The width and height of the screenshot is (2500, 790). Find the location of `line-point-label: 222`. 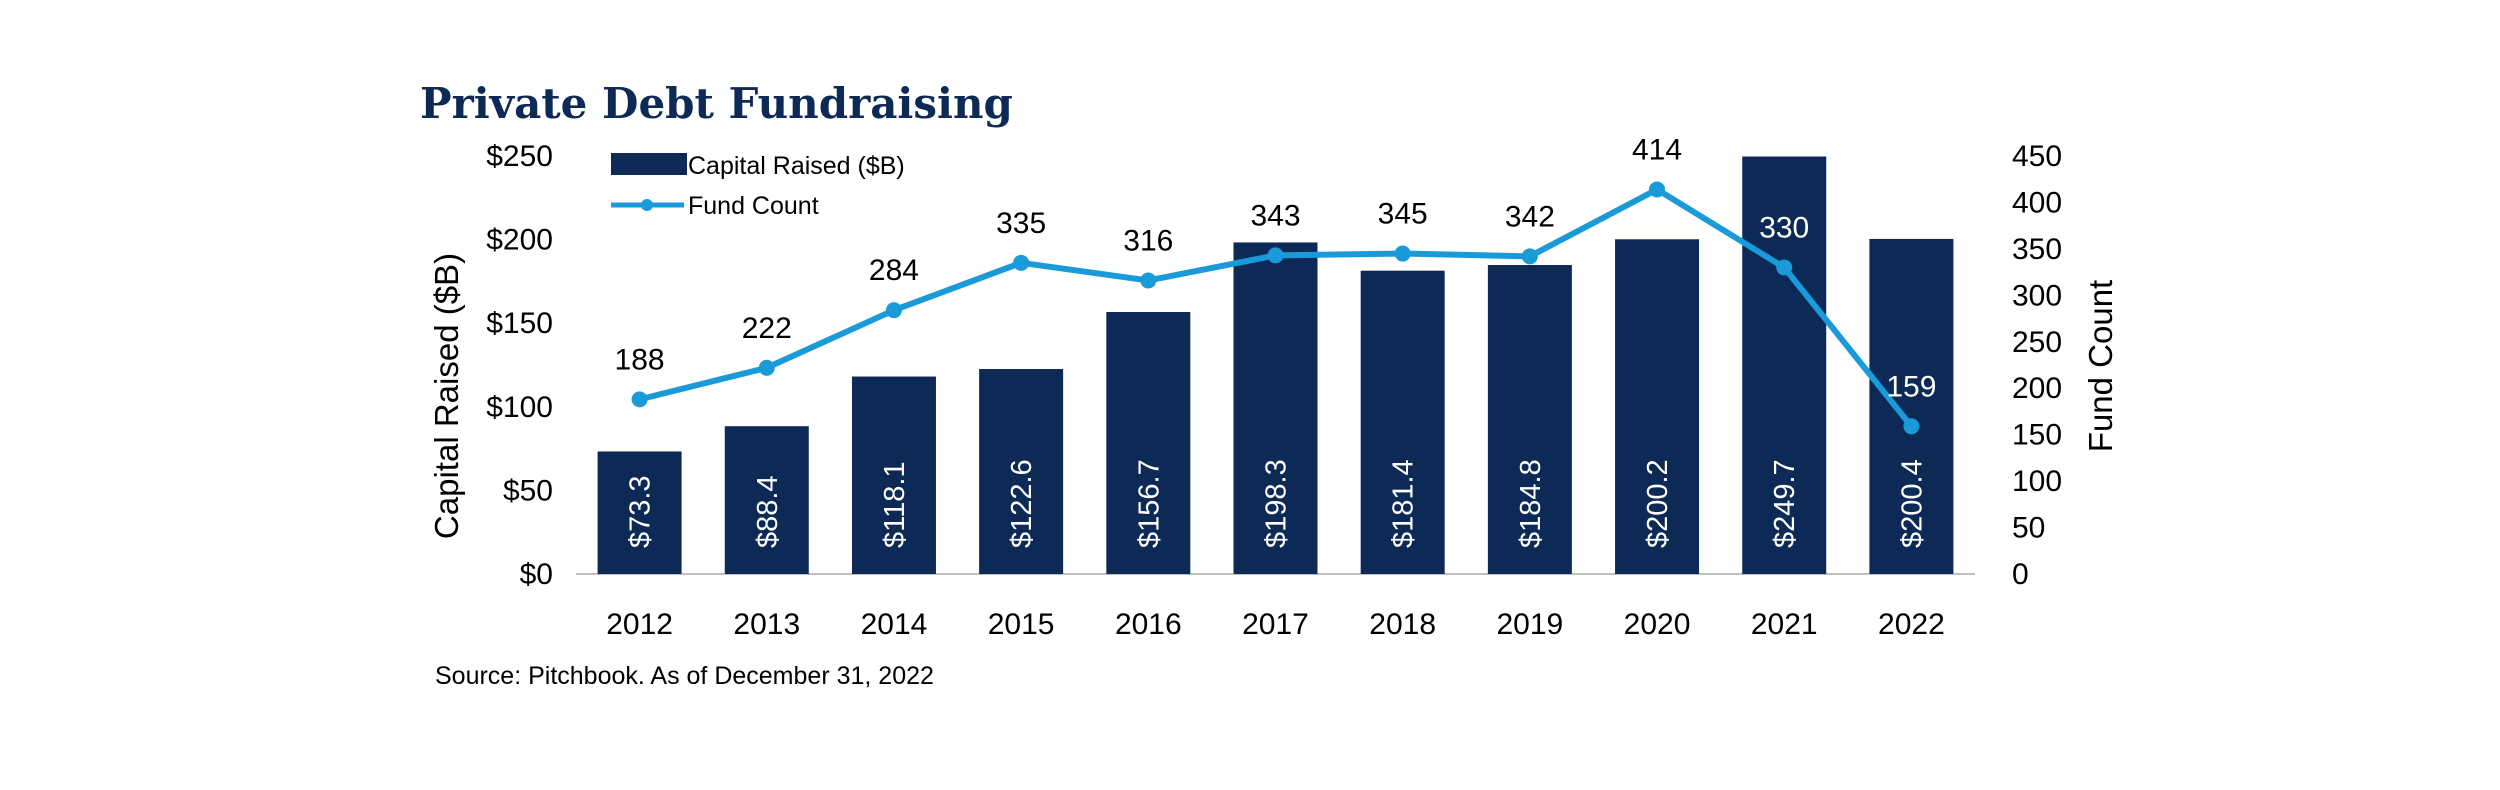

line-point-label: 222 is located at coordinates (767, 328).